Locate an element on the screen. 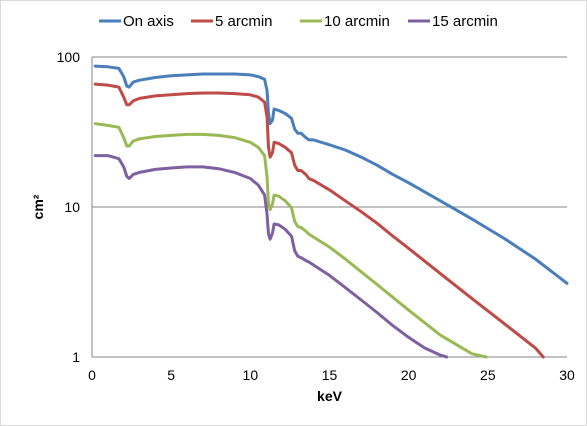 Image resolution: width=587 pixels, height=426 pixels. legend-item: 10 arcmin is located at coordinates (345, 21).